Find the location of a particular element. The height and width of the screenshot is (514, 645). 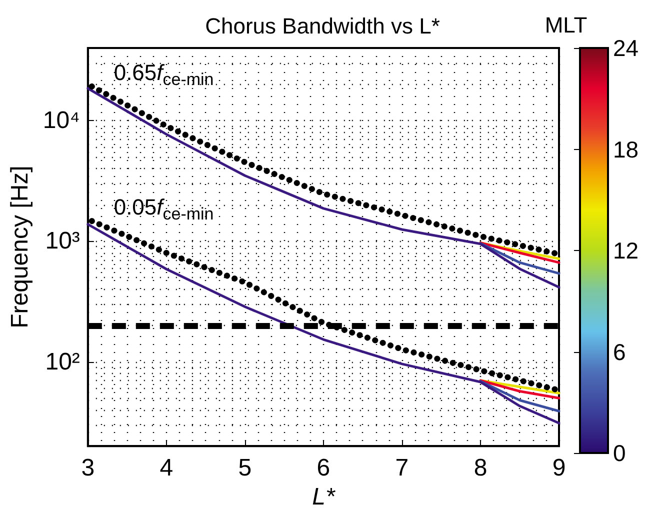

x-tick-label: 7 is located at coordinates (402, 468).